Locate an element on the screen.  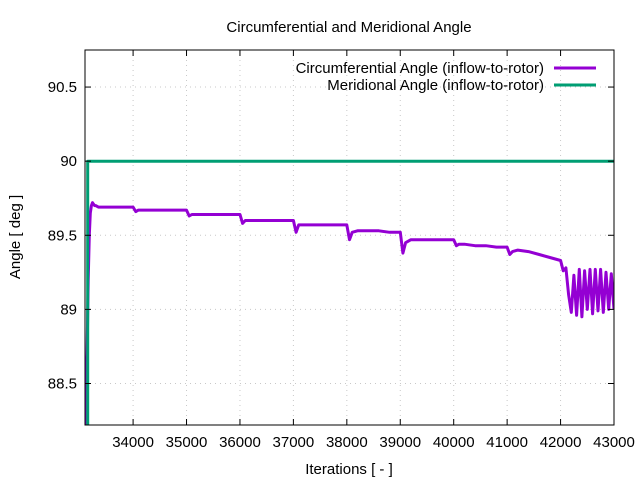
x-tick-label: 40000 is located at coordinates (454, 442).